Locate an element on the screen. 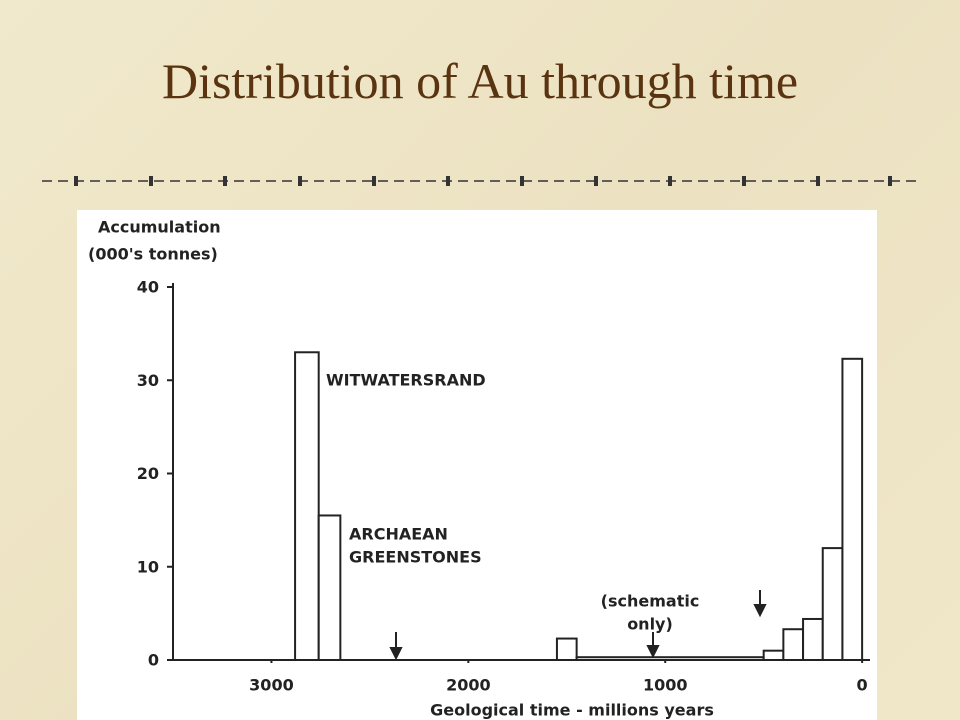 The image size is (960, 720). slide-title: Distribution of Au through time is located at coordinates (480, 81).